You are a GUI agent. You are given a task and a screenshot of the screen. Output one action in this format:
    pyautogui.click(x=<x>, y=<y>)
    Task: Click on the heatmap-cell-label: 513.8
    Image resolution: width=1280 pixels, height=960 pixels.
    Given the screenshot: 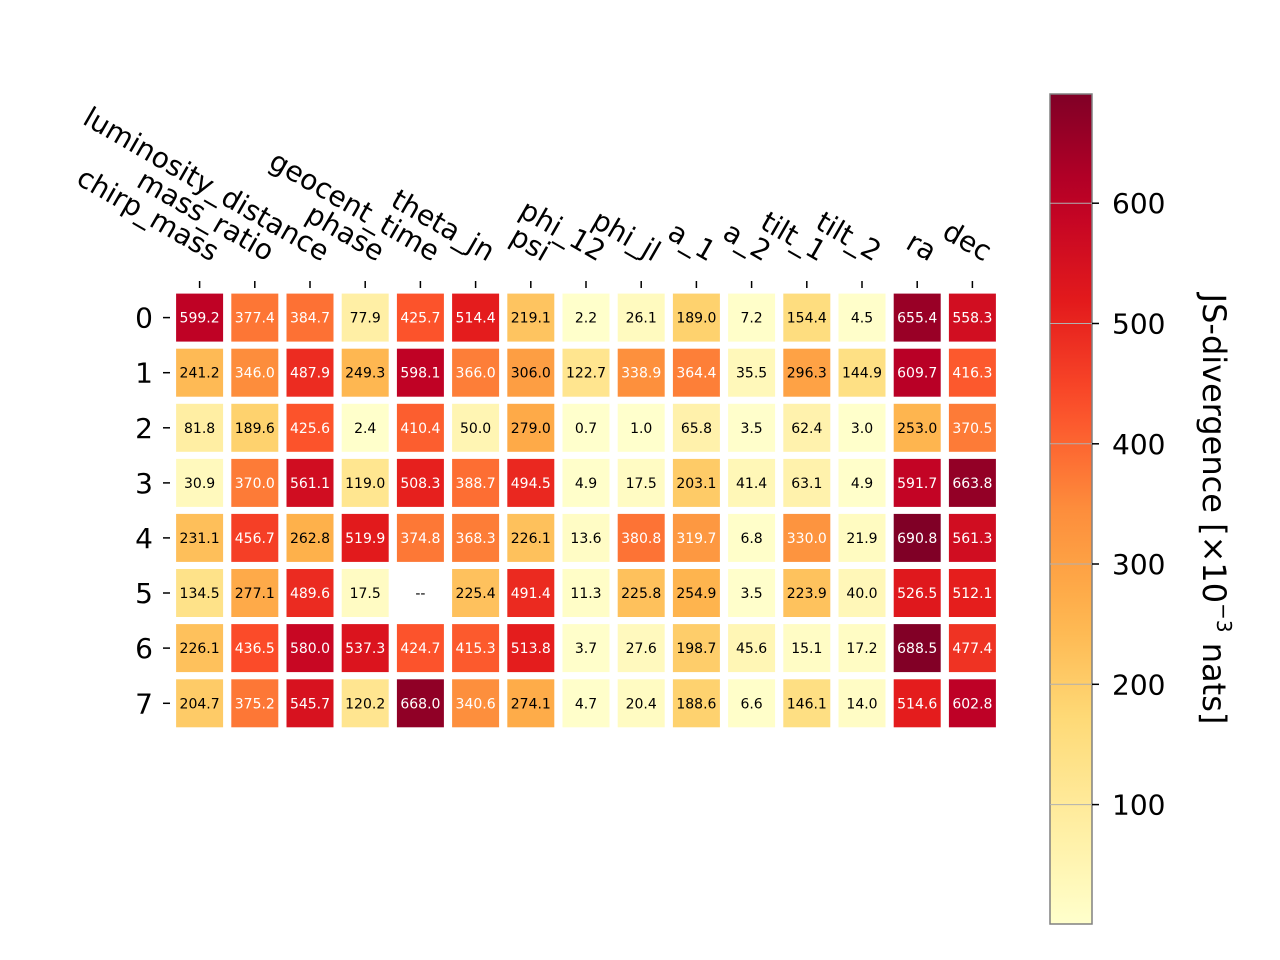 What is the action you would take?
    pyautogui.click(x=531, y=649)
    